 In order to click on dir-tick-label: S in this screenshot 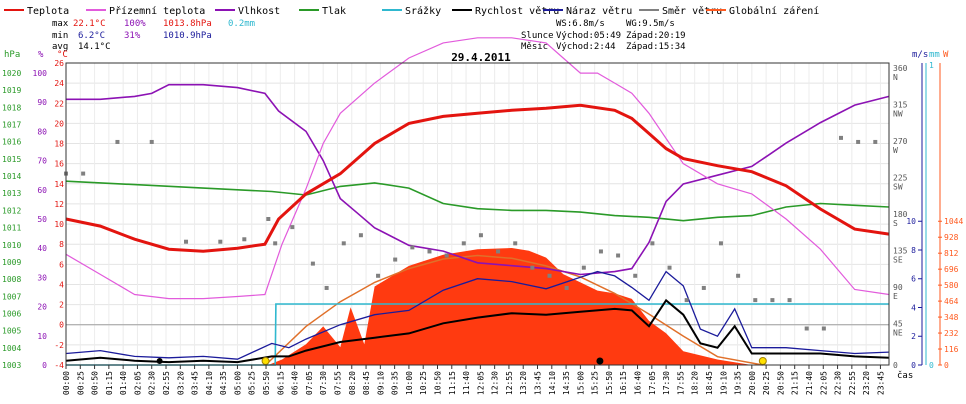, I will do `click(895, 223)`.